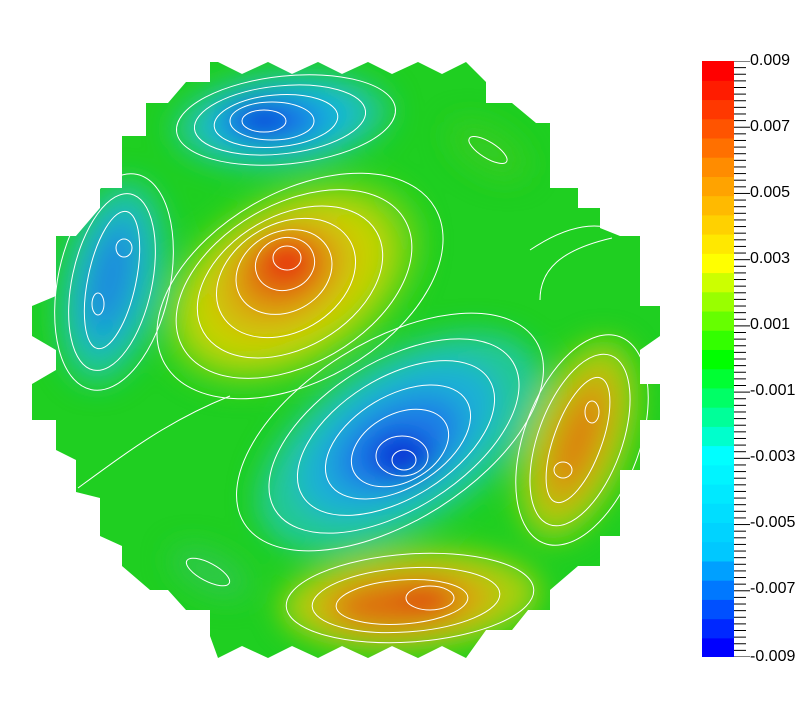 This screenshot has height=717, width=804. I want to click on colorbar-label: -0.003, so click(773, 456).